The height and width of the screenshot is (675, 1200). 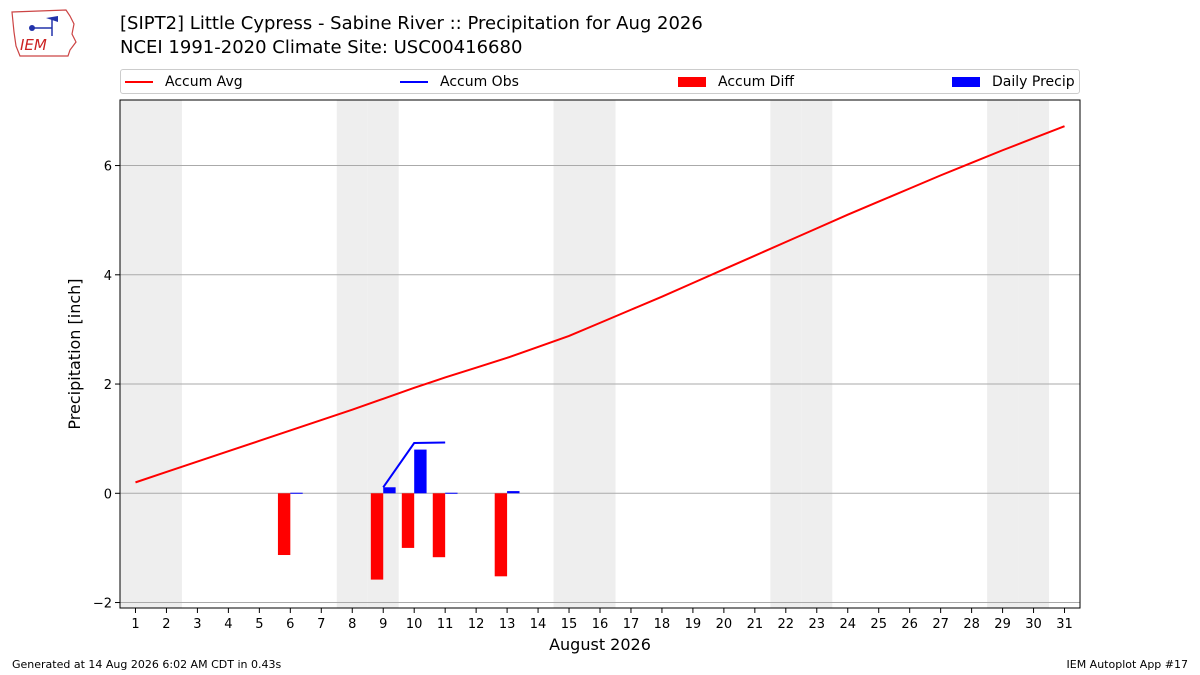 I want to click on xtick-label-3: 3, so click(x=197, y=624).